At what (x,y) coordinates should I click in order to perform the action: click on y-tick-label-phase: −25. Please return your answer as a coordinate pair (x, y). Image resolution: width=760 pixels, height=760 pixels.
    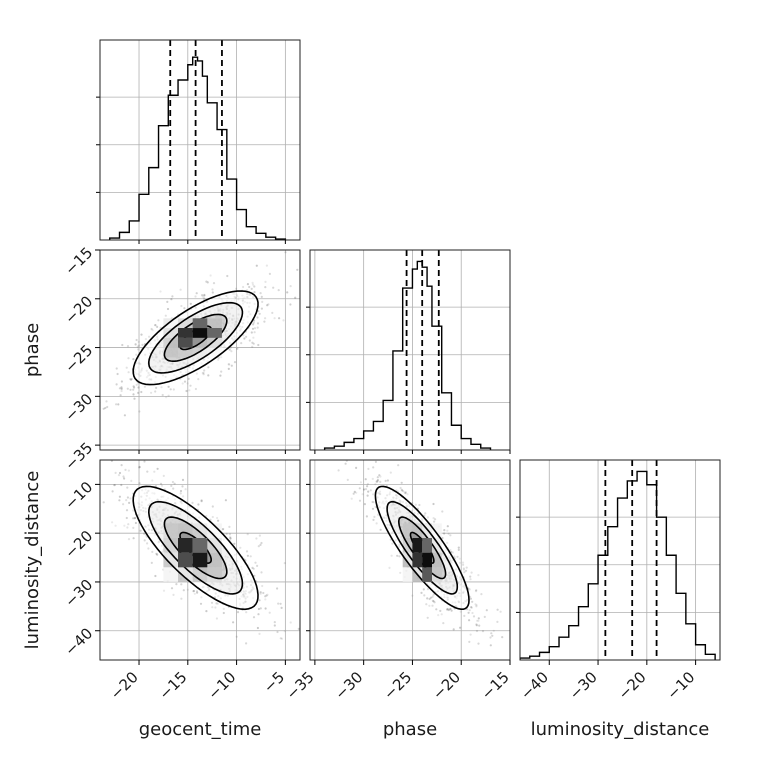
    Looking at the image, I should click on (78, 358).